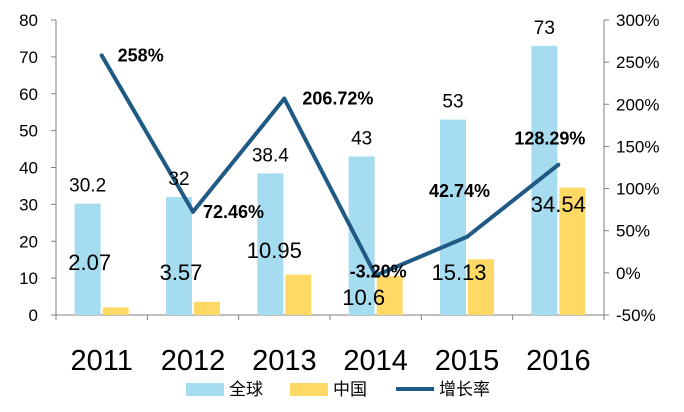  What do you see at coordinates (205, 389) in the screenshot?
I see `legend-swatch-global` at bounding box center [205, 389].